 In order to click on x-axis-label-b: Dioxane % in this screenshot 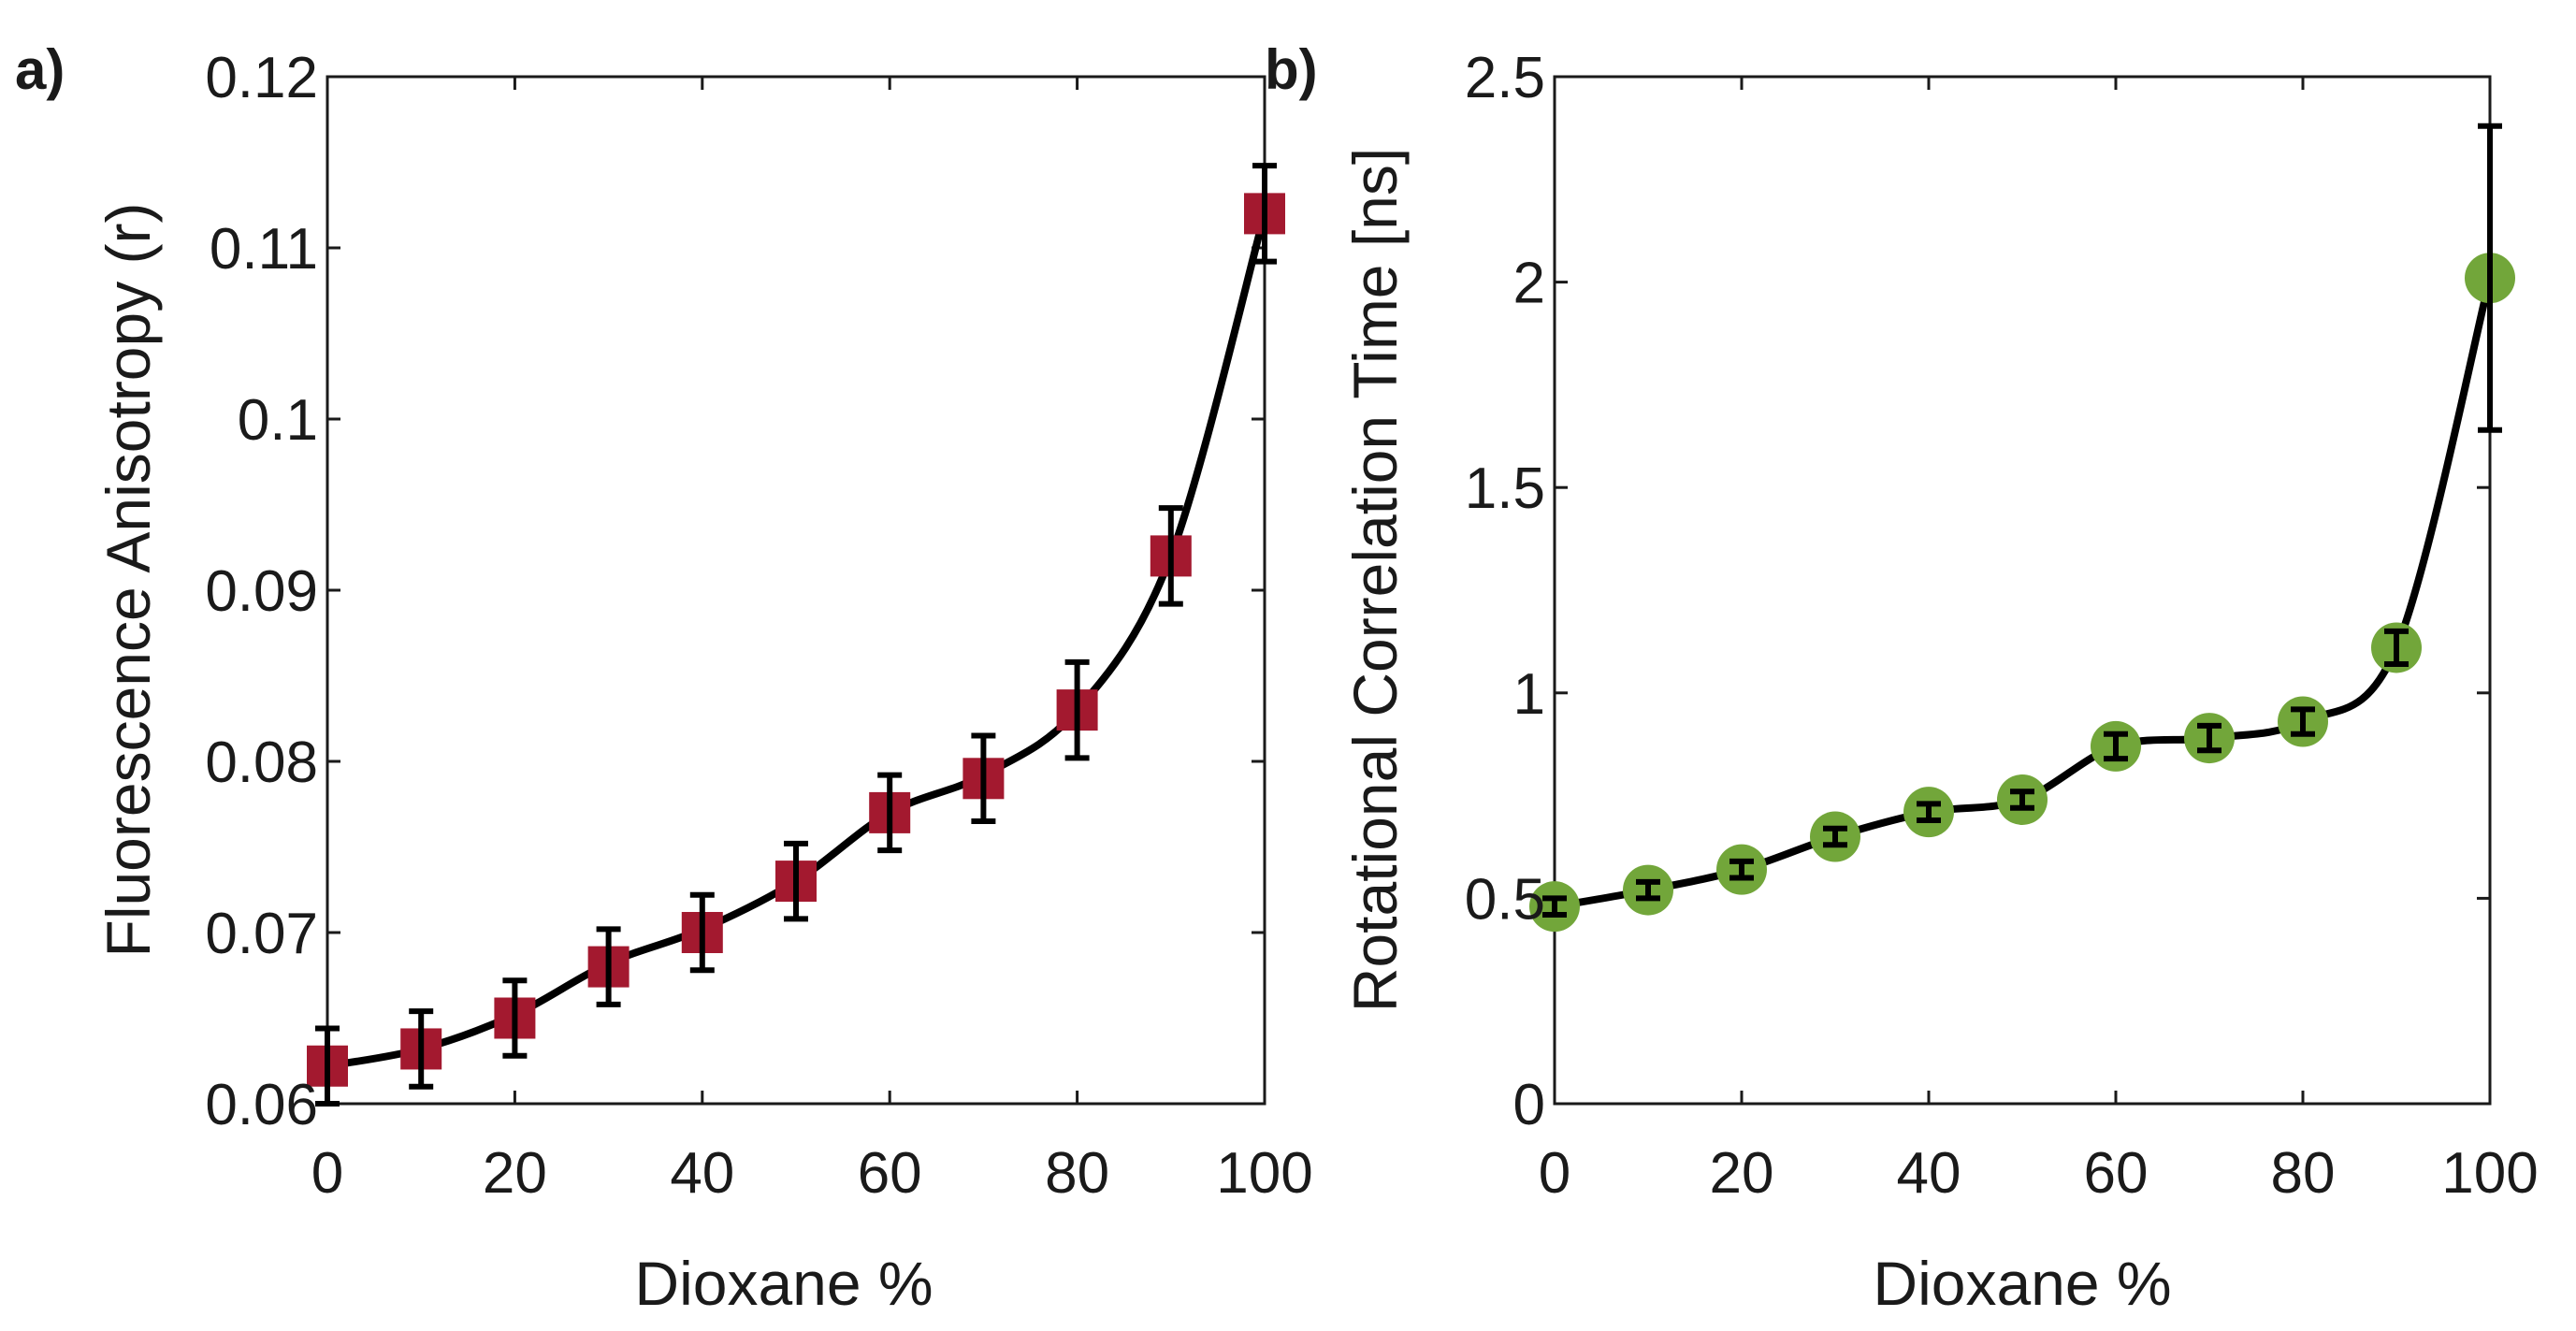, I will do `click(2022, 1283)`.